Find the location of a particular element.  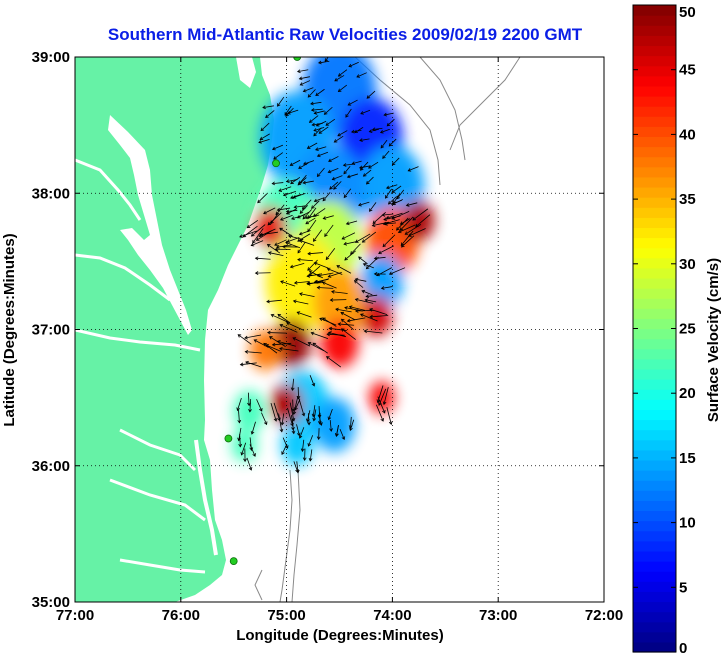

velocity-patch is located at coordinates (376, 316).